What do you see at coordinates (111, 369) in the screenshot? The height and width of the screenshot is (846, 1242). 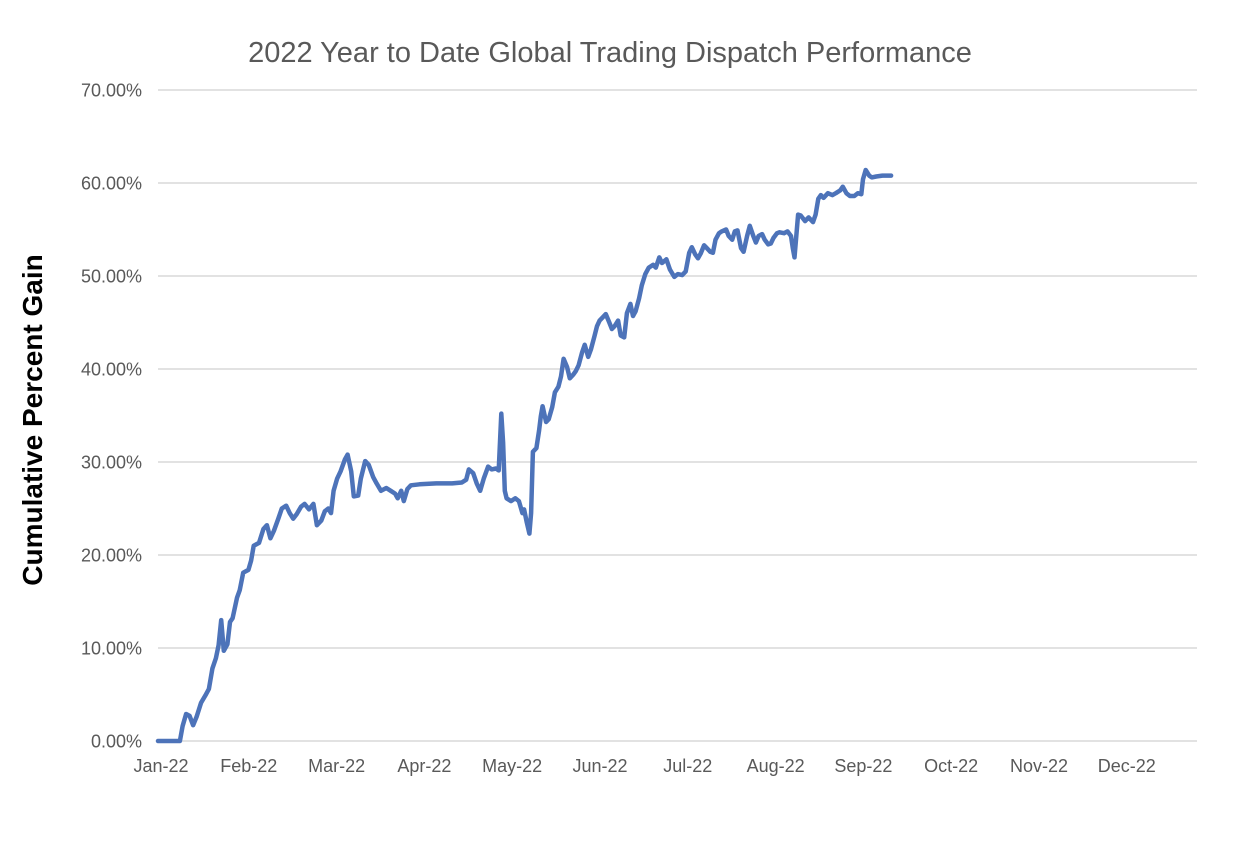 I see `y-tick-label: 40.00%` at bounding box center [111, 369].